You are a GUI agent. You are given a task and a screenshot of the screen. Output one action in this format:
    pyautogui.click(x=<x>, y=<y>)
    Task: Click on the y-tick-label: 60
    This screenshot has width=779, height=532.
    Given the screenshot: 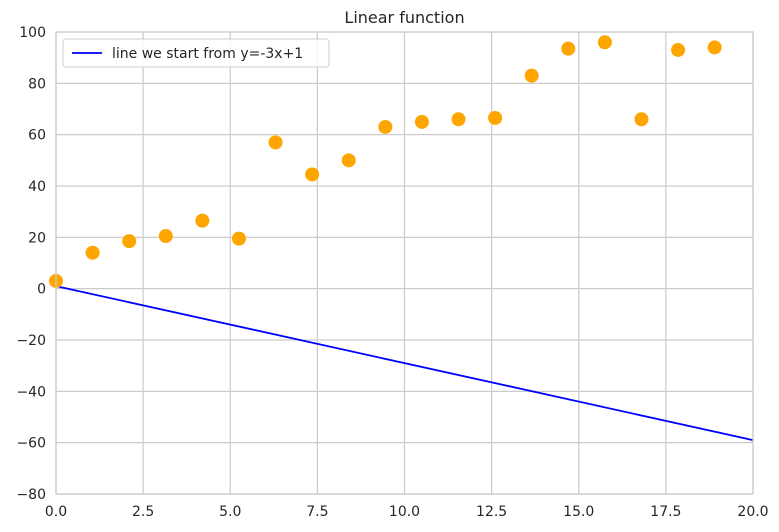 What is the action you would take?
    pyautogui.click(x=37, y=136)
    